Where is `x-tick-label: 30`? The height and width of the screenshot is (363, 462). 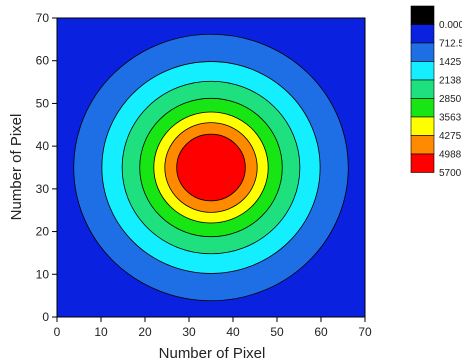
x-tick-label: 30 is located at coordinates (189, 332).